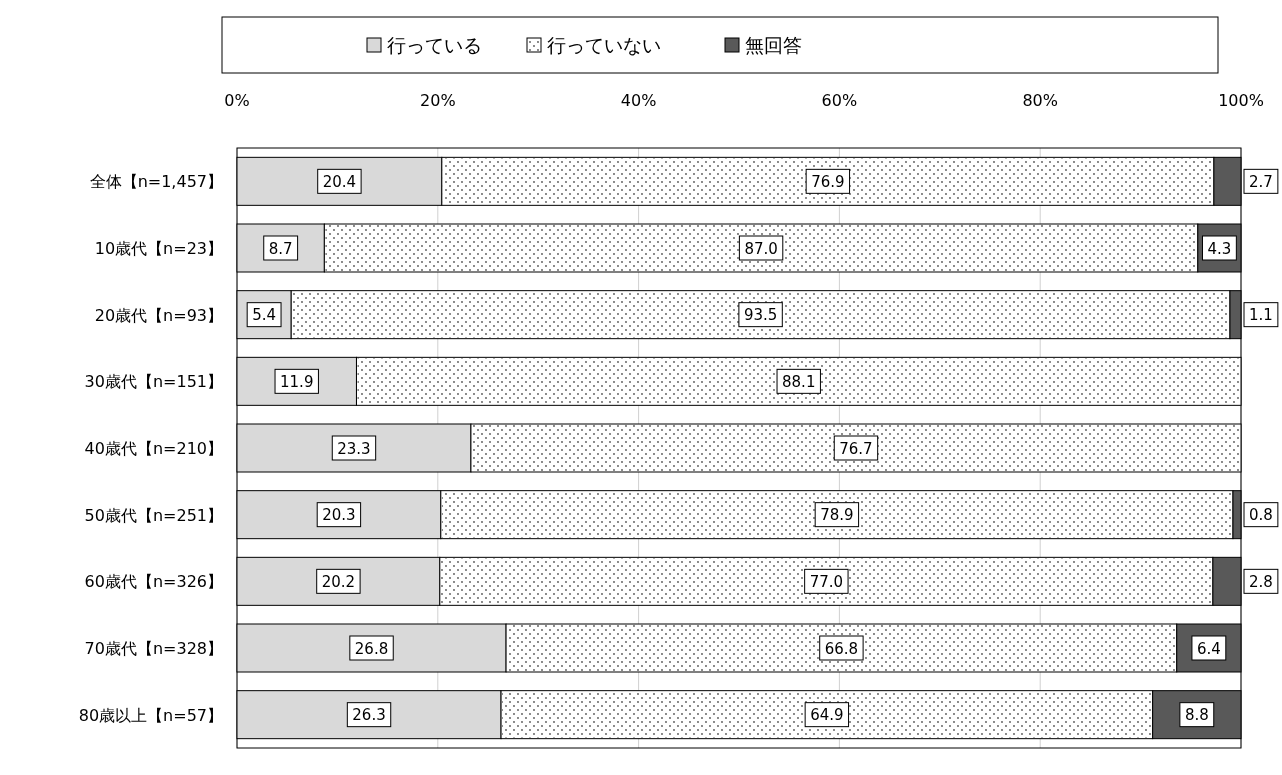  Describe the element at coordinates (153, 515) in the screenshot. I see `y-tick-label: 50歳代【n=251】` at that location.